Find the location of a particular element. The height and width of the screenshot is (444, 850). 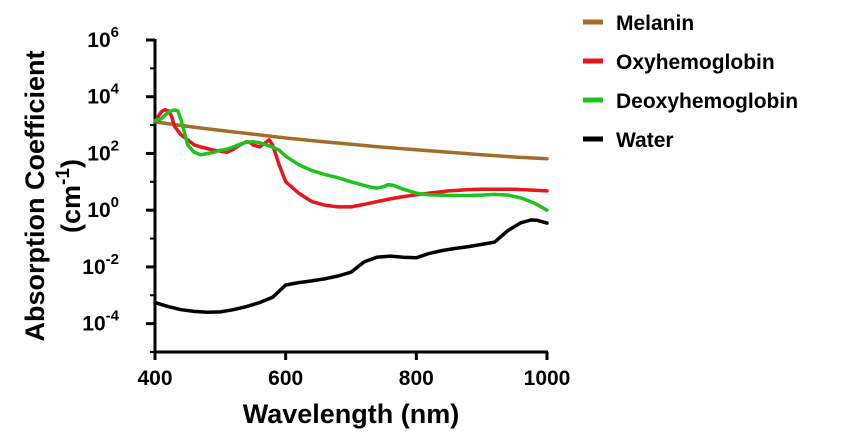

x-tick-label: 800 is located at coordinates (416, 378).